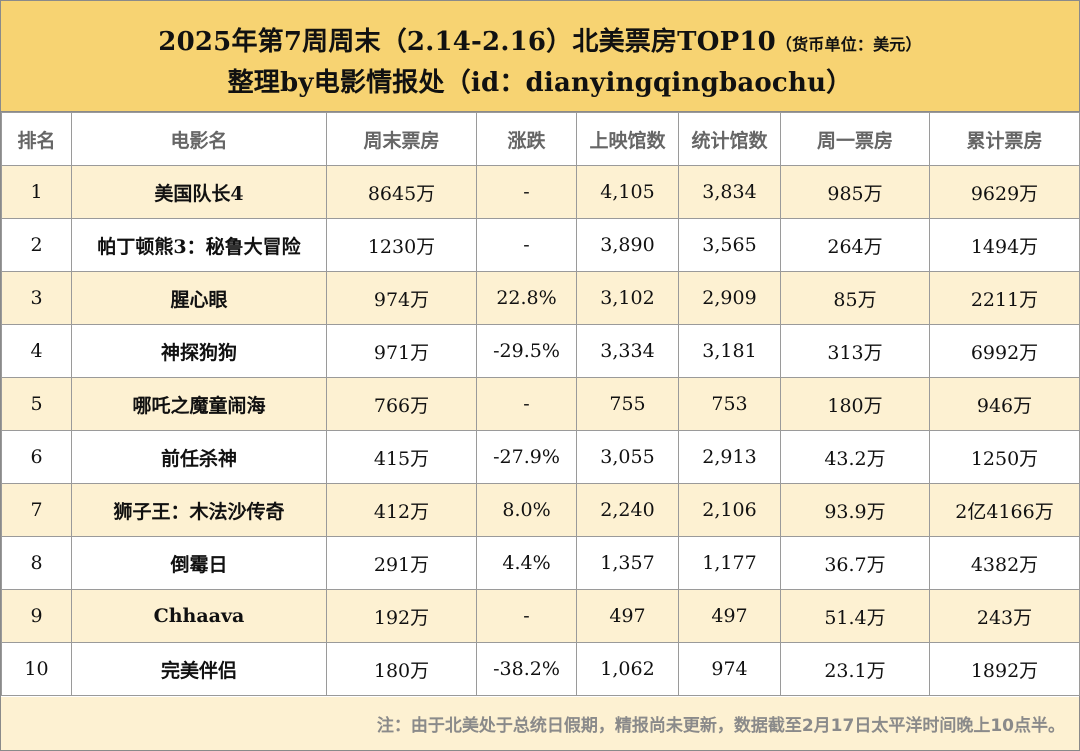 The width and height of the screenshot is (1080, 751). Describe the element at coordinates (401, 457) in the screenshot. I see `cell-weekend-gross: 415万` at that location.